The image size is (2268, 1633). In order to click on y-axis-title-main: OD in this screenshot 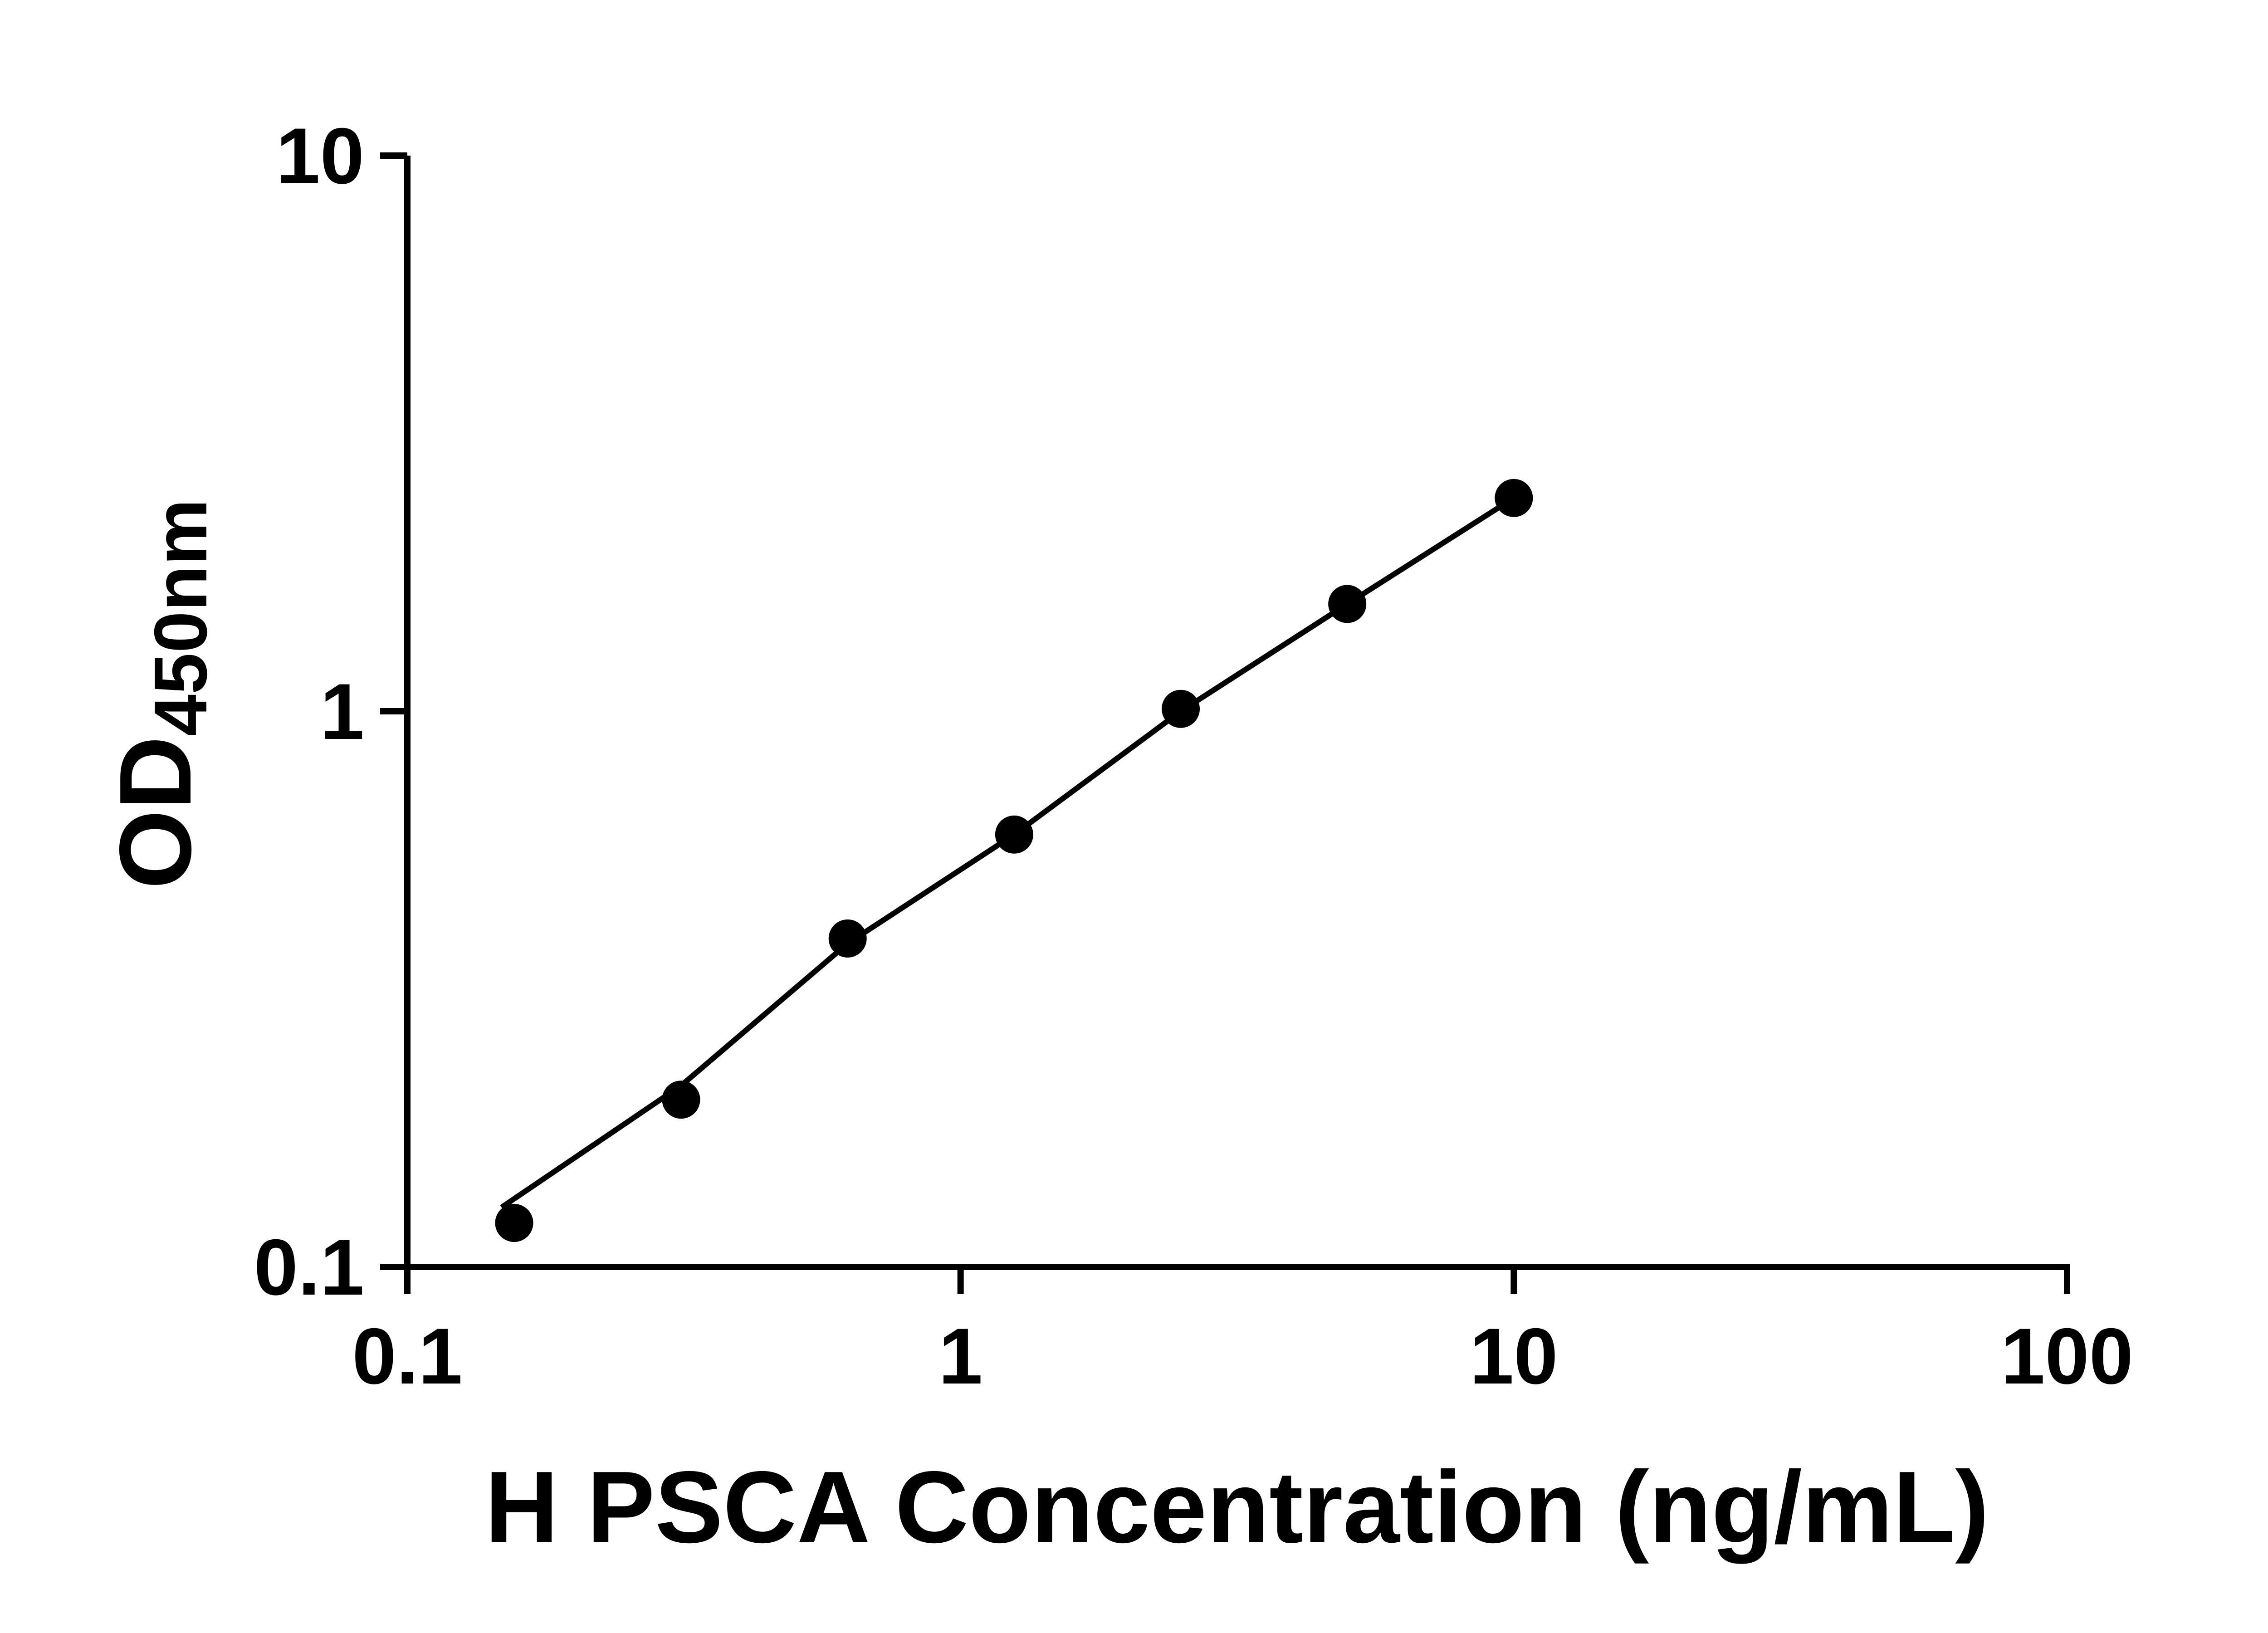, I will do `click(155, 813)`.